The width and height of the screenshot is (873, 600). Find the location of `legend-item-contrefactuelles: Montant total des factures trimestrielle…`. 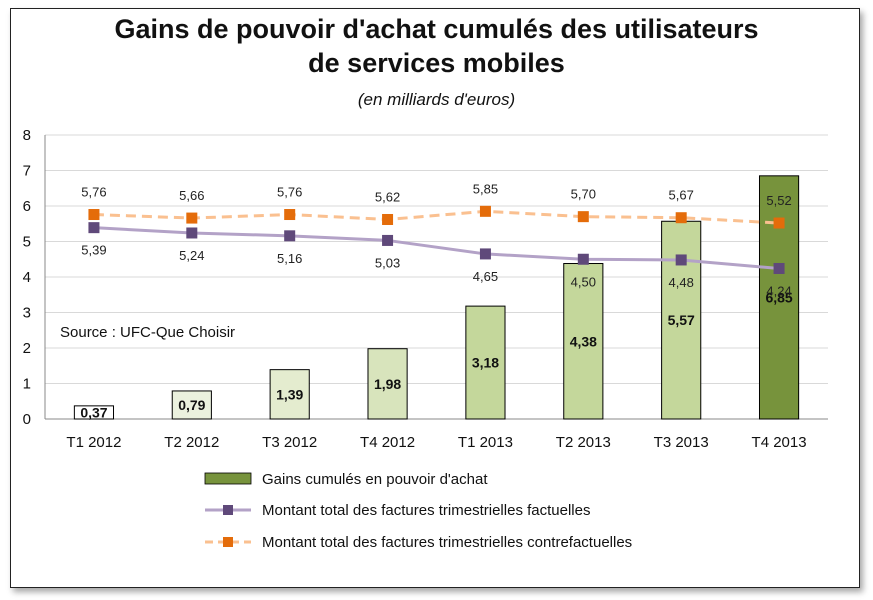

legend-item-contrefactuelles: Montant total des factures trimestrielle… is located at coordinates (418, 542).